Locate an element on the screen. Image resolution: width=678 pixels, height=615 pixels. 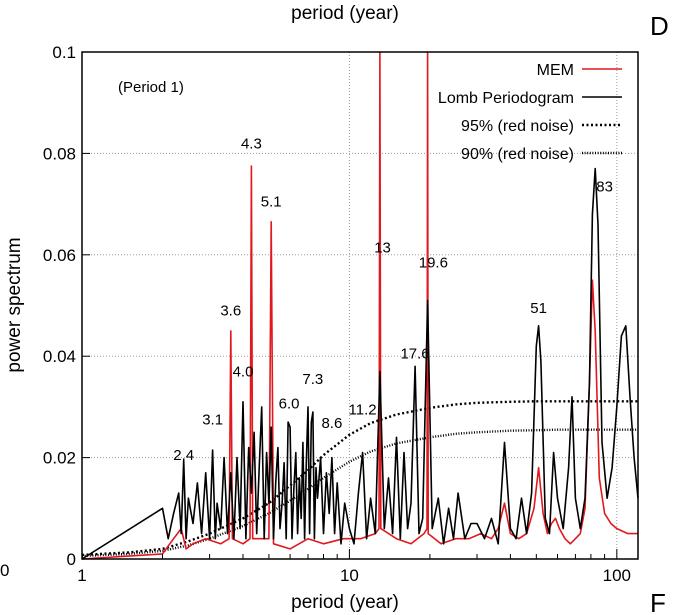
legend-label: 95% (red noise) is located at coordinates (517, 126).